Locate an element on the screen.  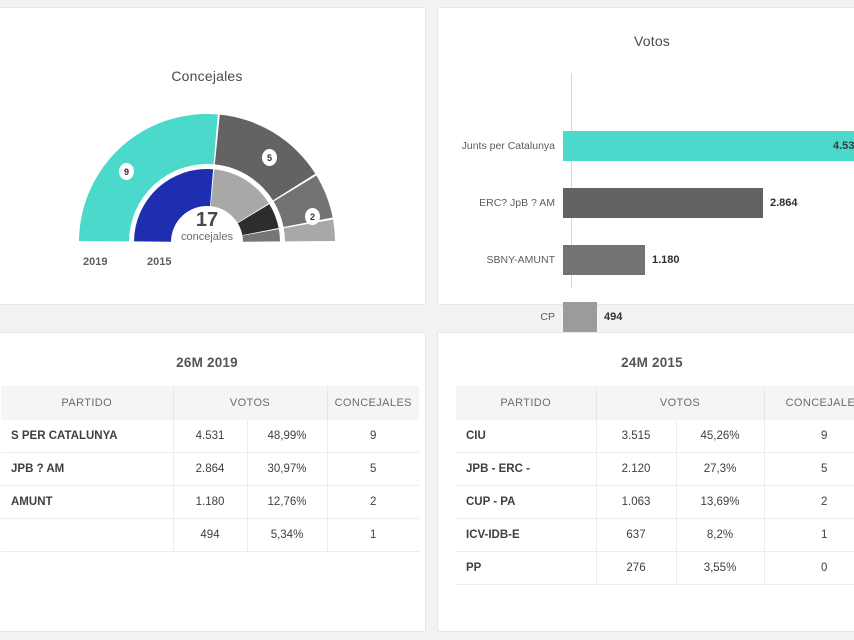
table-row: CUP - PA 1.063 13,69% 2 is located at coordinates (655, 502).